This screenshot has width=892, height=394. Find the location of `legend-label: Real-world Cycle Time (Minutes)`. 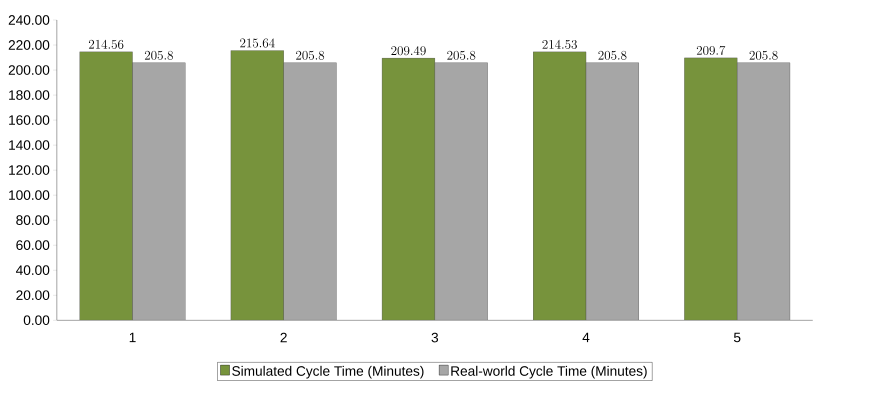

legend-label: Real-world Cycle Time (Minutes) is located at coordinates (549, 372).